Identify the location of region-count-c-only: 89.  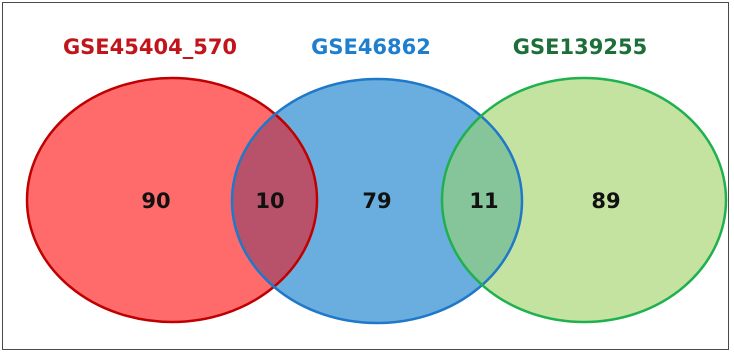
(605, 201).